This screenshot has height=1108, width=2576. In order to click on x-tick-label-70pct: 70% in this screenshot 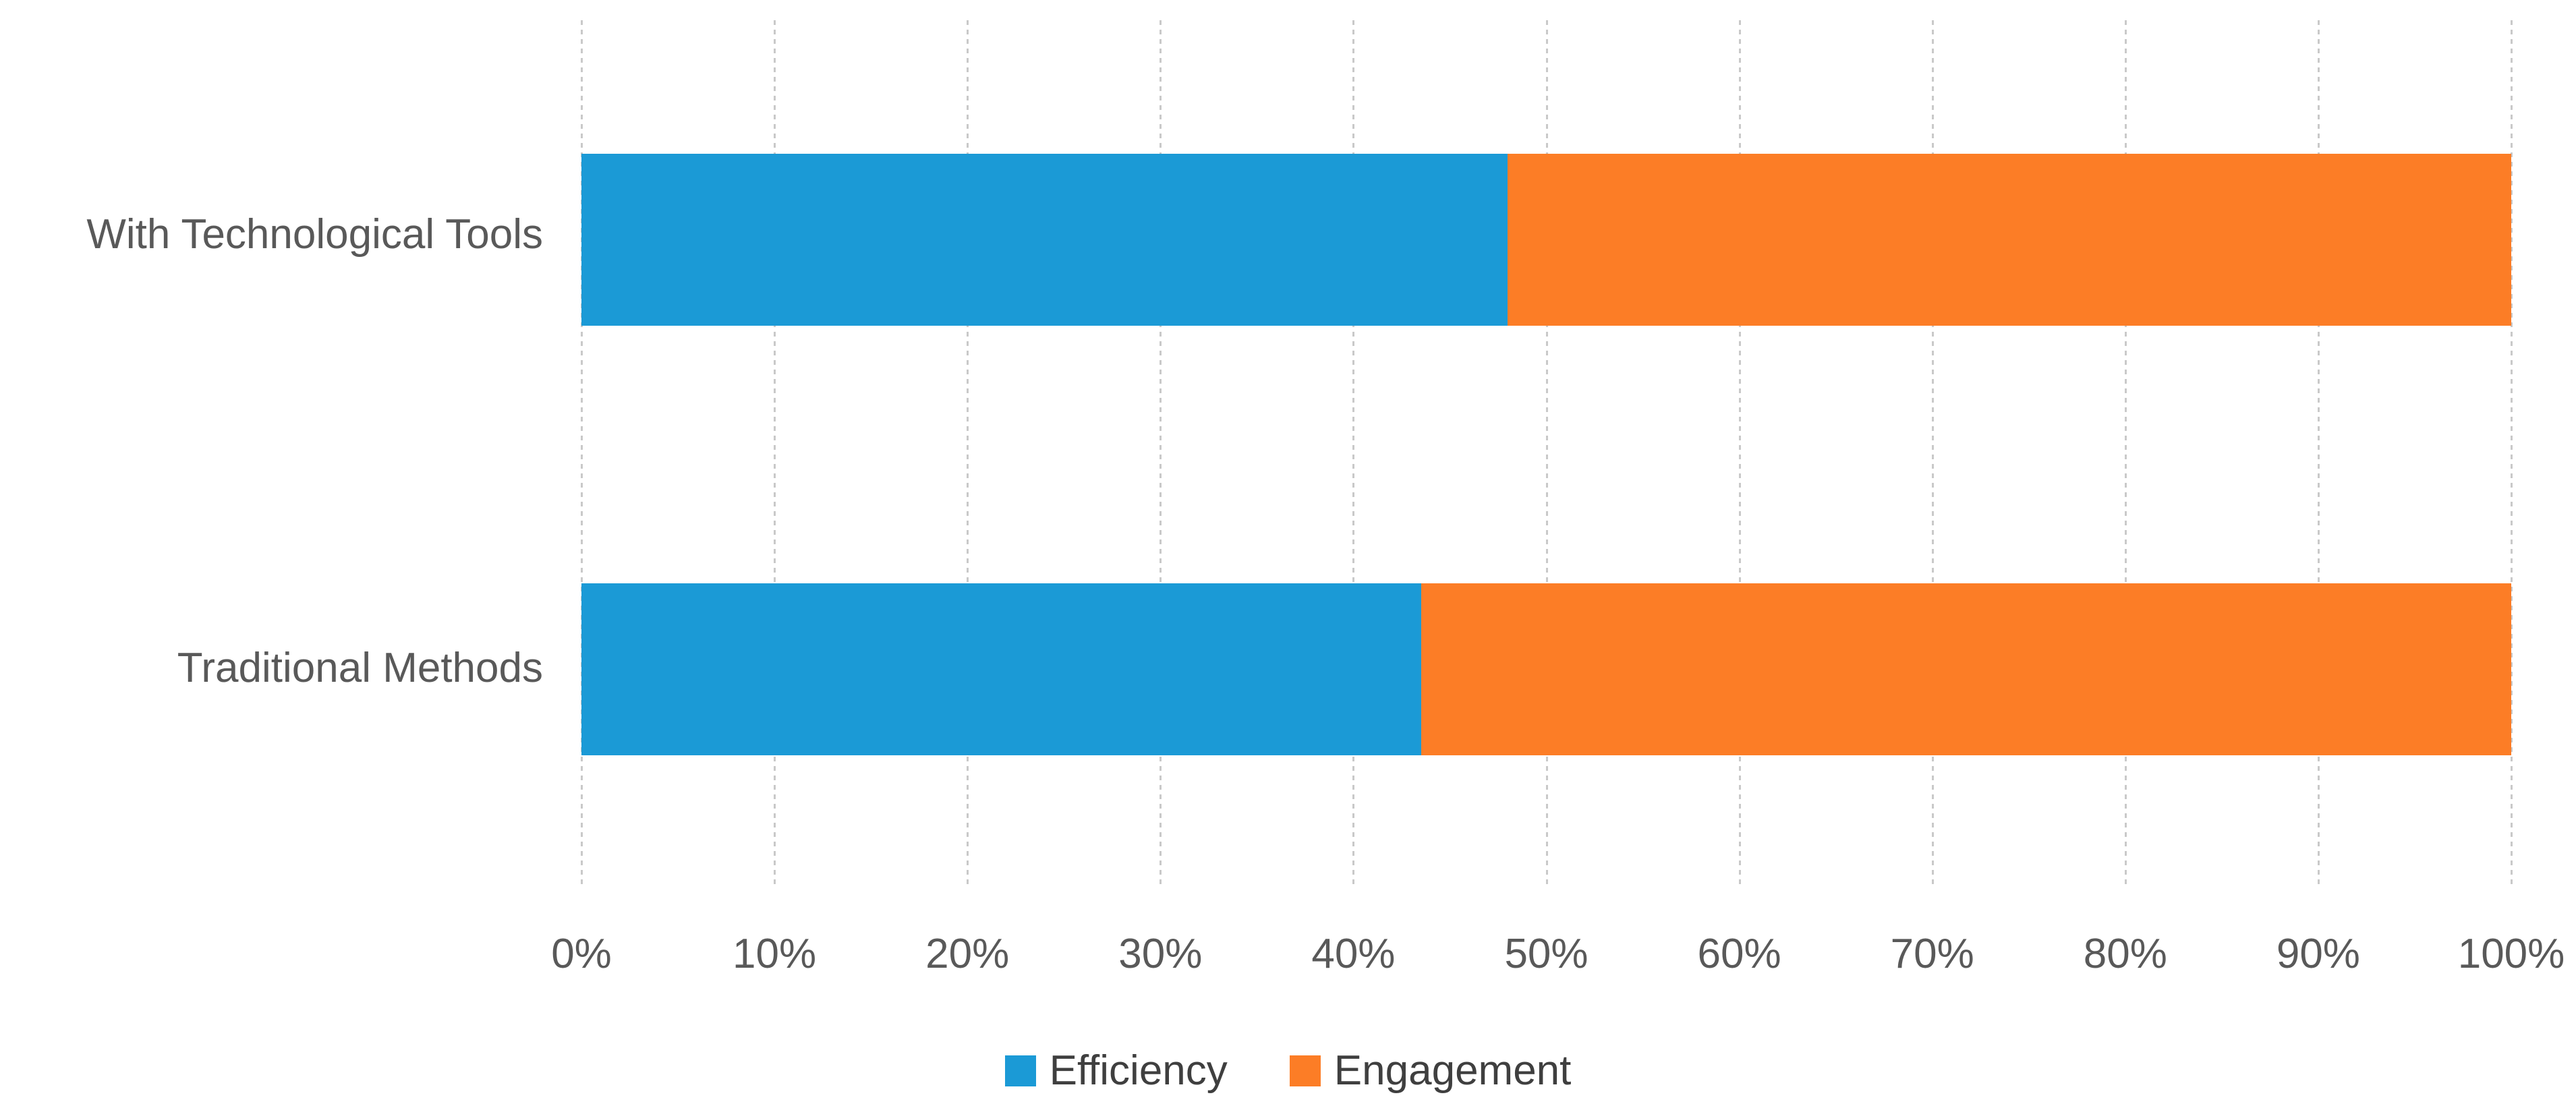, I will do `click(1932, 954)`.